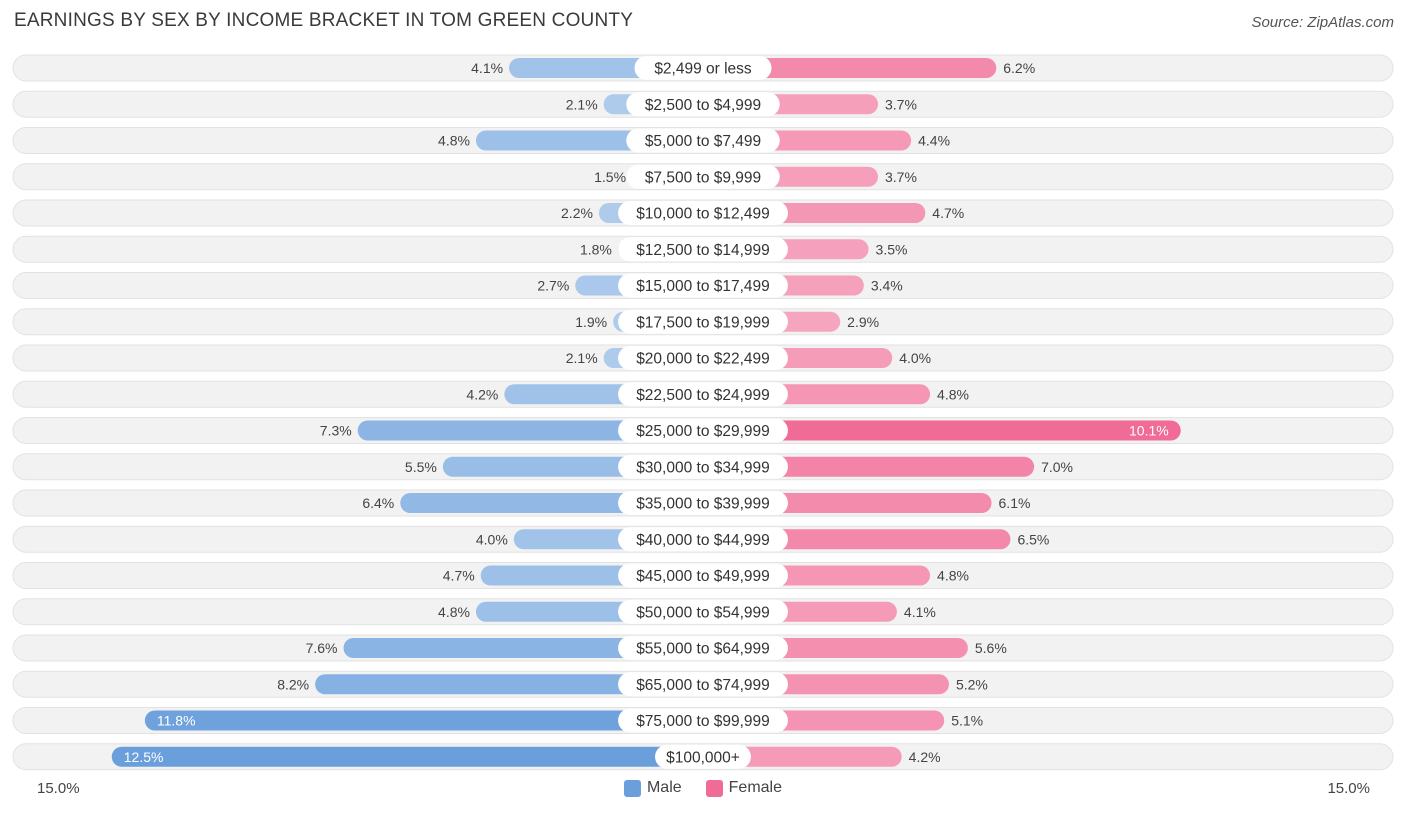  What do you see at coordinates (1033, 539) in the screenshot?
I see `female-value-label: 6.5%` at bounding box center [1033, 539].